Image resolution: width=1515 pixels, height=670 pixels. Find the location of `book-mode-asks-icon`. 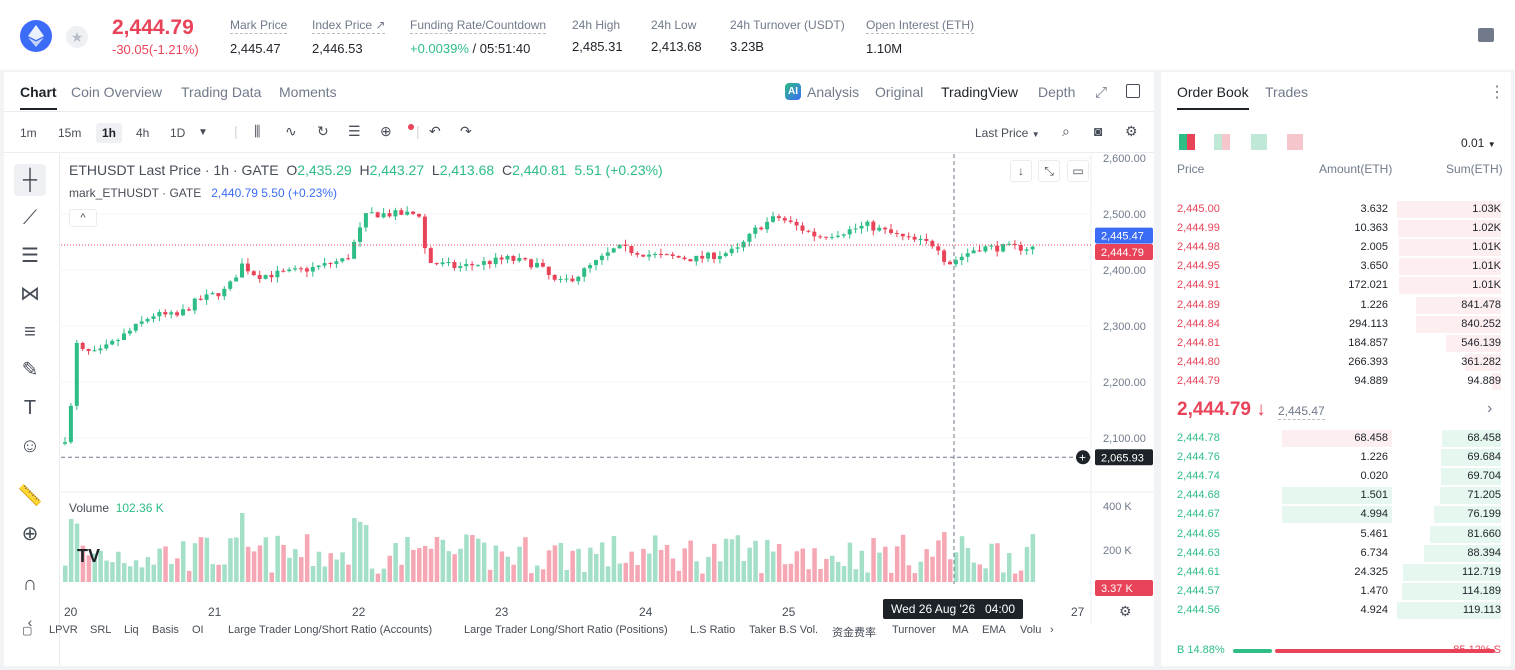

book-mode-asks-icon is located at coordinates (1295, 142).